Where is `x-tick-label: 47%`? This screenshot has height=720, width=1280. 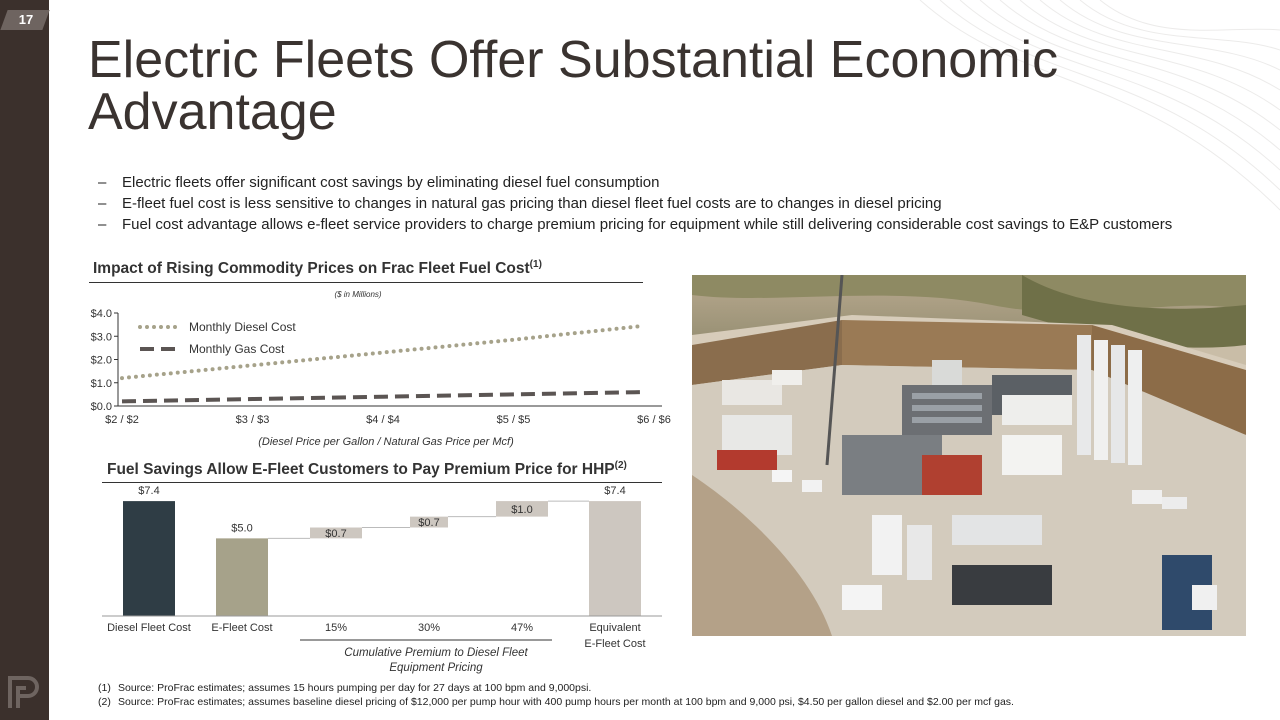
x-tick-label: 47% is located at coordinates (522, 628).